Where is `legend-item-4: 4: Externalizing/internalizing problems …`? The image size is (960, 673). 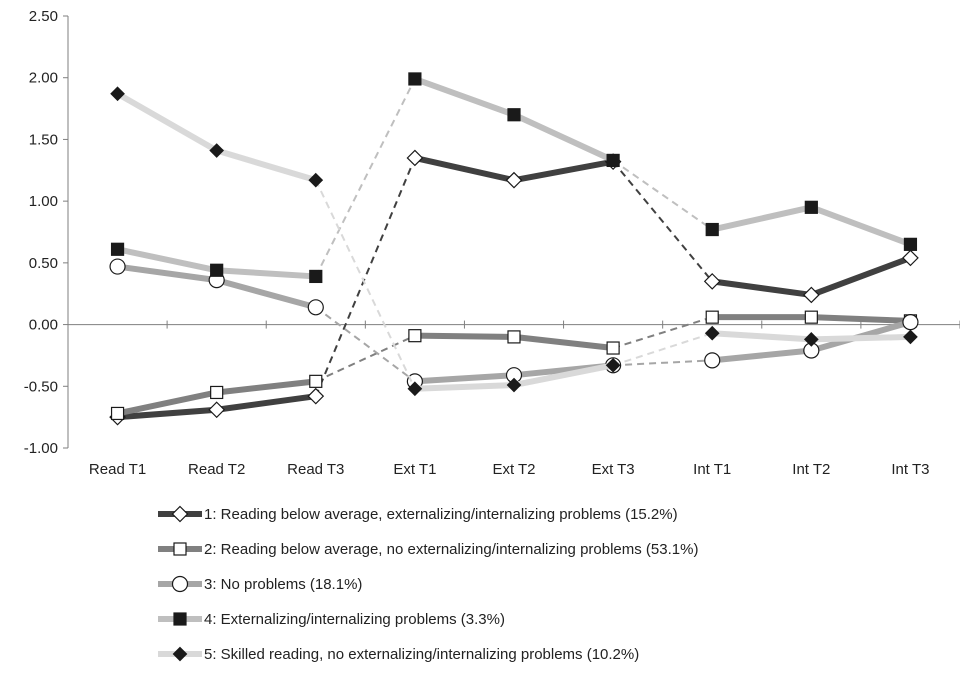 legend-item-4: 4: Externalizing/internalizing problems … is located at coordinates (331, 619).